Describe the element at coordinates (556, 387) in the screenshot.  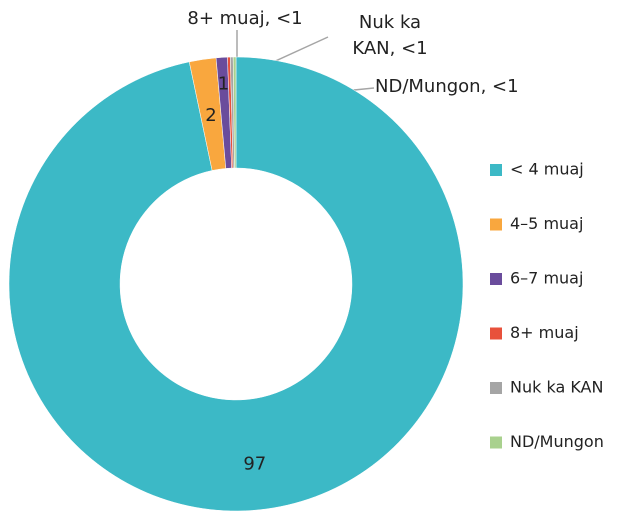
I see `legend-label: Nuk ka KAN` at that location.